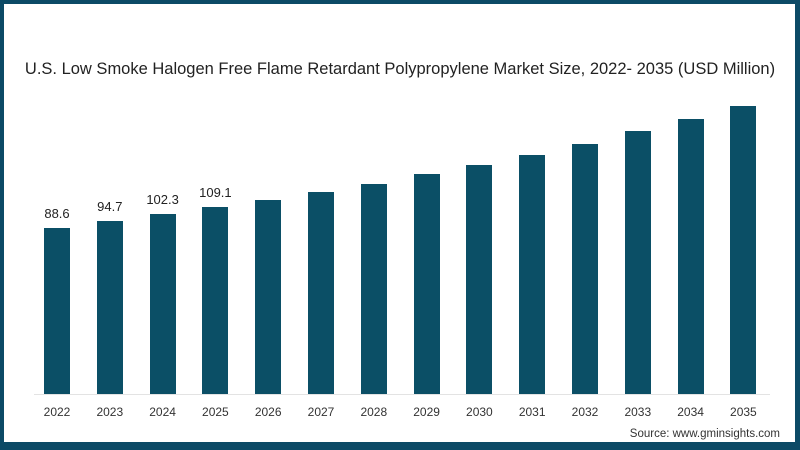 This screenshot has height=450, width=800. I want to click on x-tick-label: 2035, so click(743, 412).